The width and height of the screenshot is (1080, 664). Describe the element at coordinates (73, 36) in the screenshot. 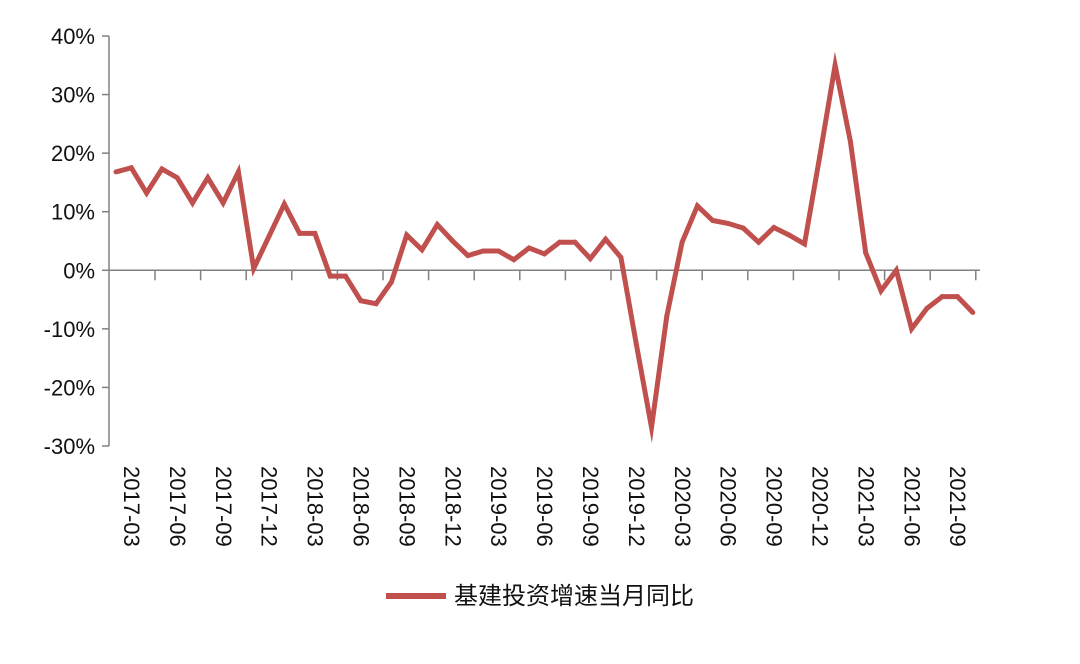

I see `y-tick-label: 40%` at that location.